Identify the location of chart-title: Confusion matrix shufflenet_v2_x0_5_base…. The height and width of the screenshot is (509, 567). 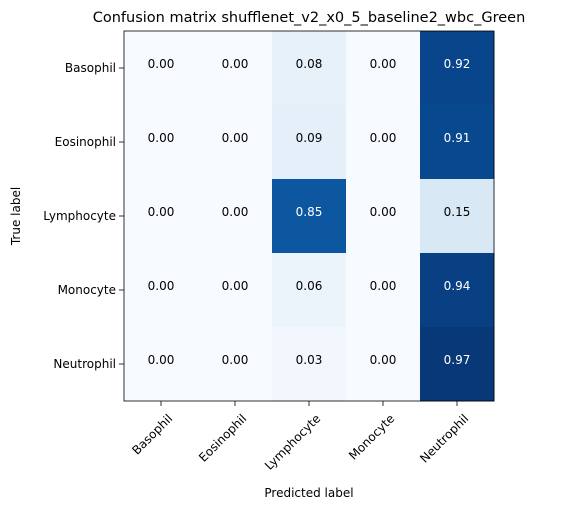
(309, 18).